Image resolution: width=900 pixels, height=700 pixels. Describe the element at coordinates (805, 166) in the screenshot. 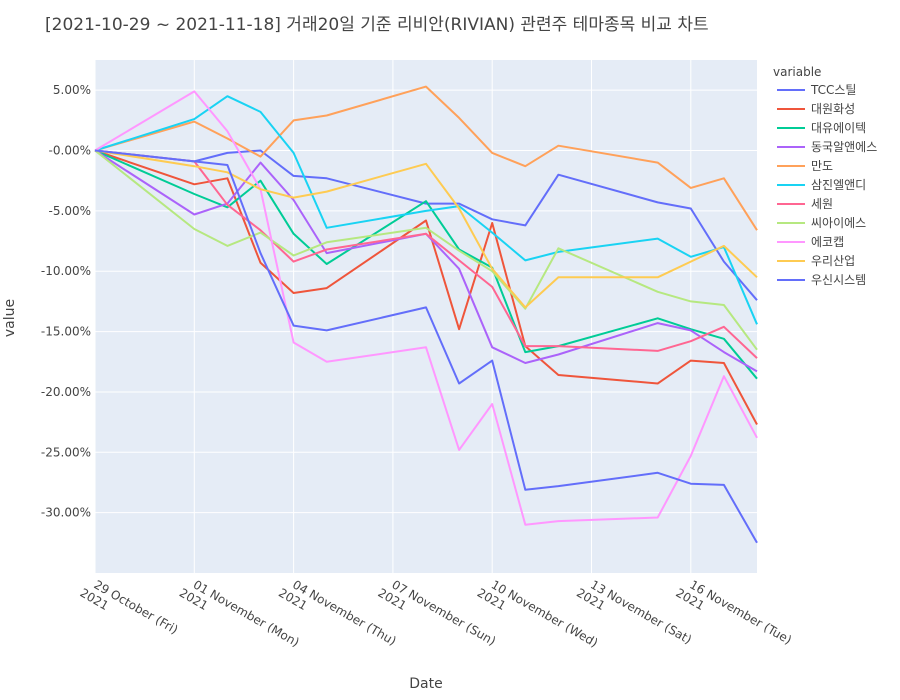

I see `legend-item: 만도` at that location.